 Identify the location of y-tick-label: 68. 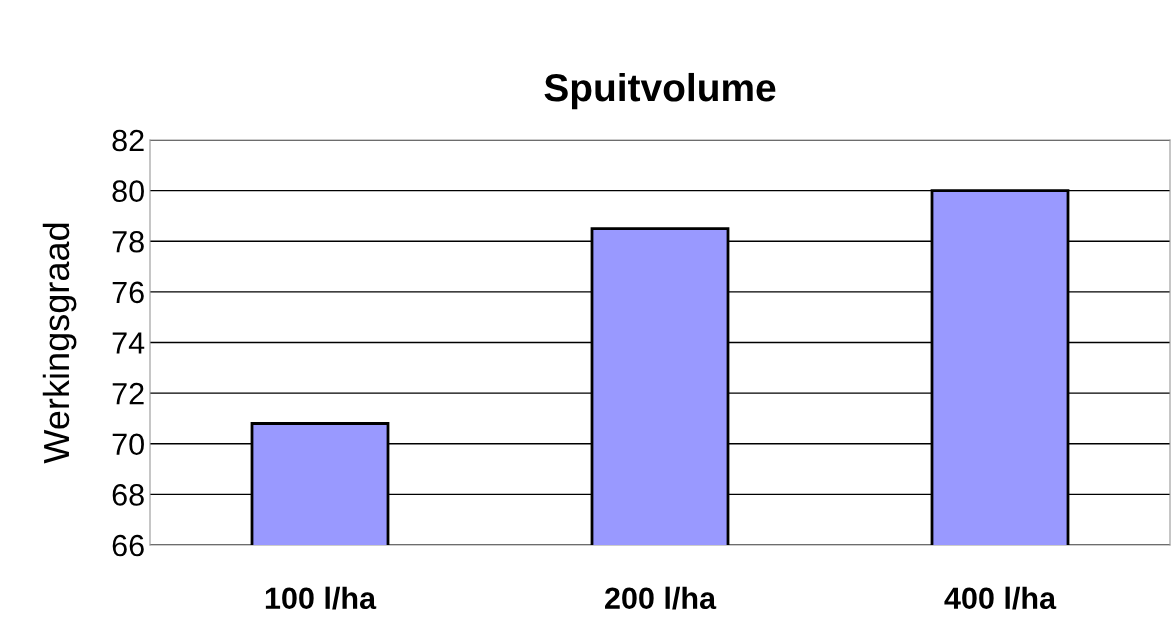
(128, 495).